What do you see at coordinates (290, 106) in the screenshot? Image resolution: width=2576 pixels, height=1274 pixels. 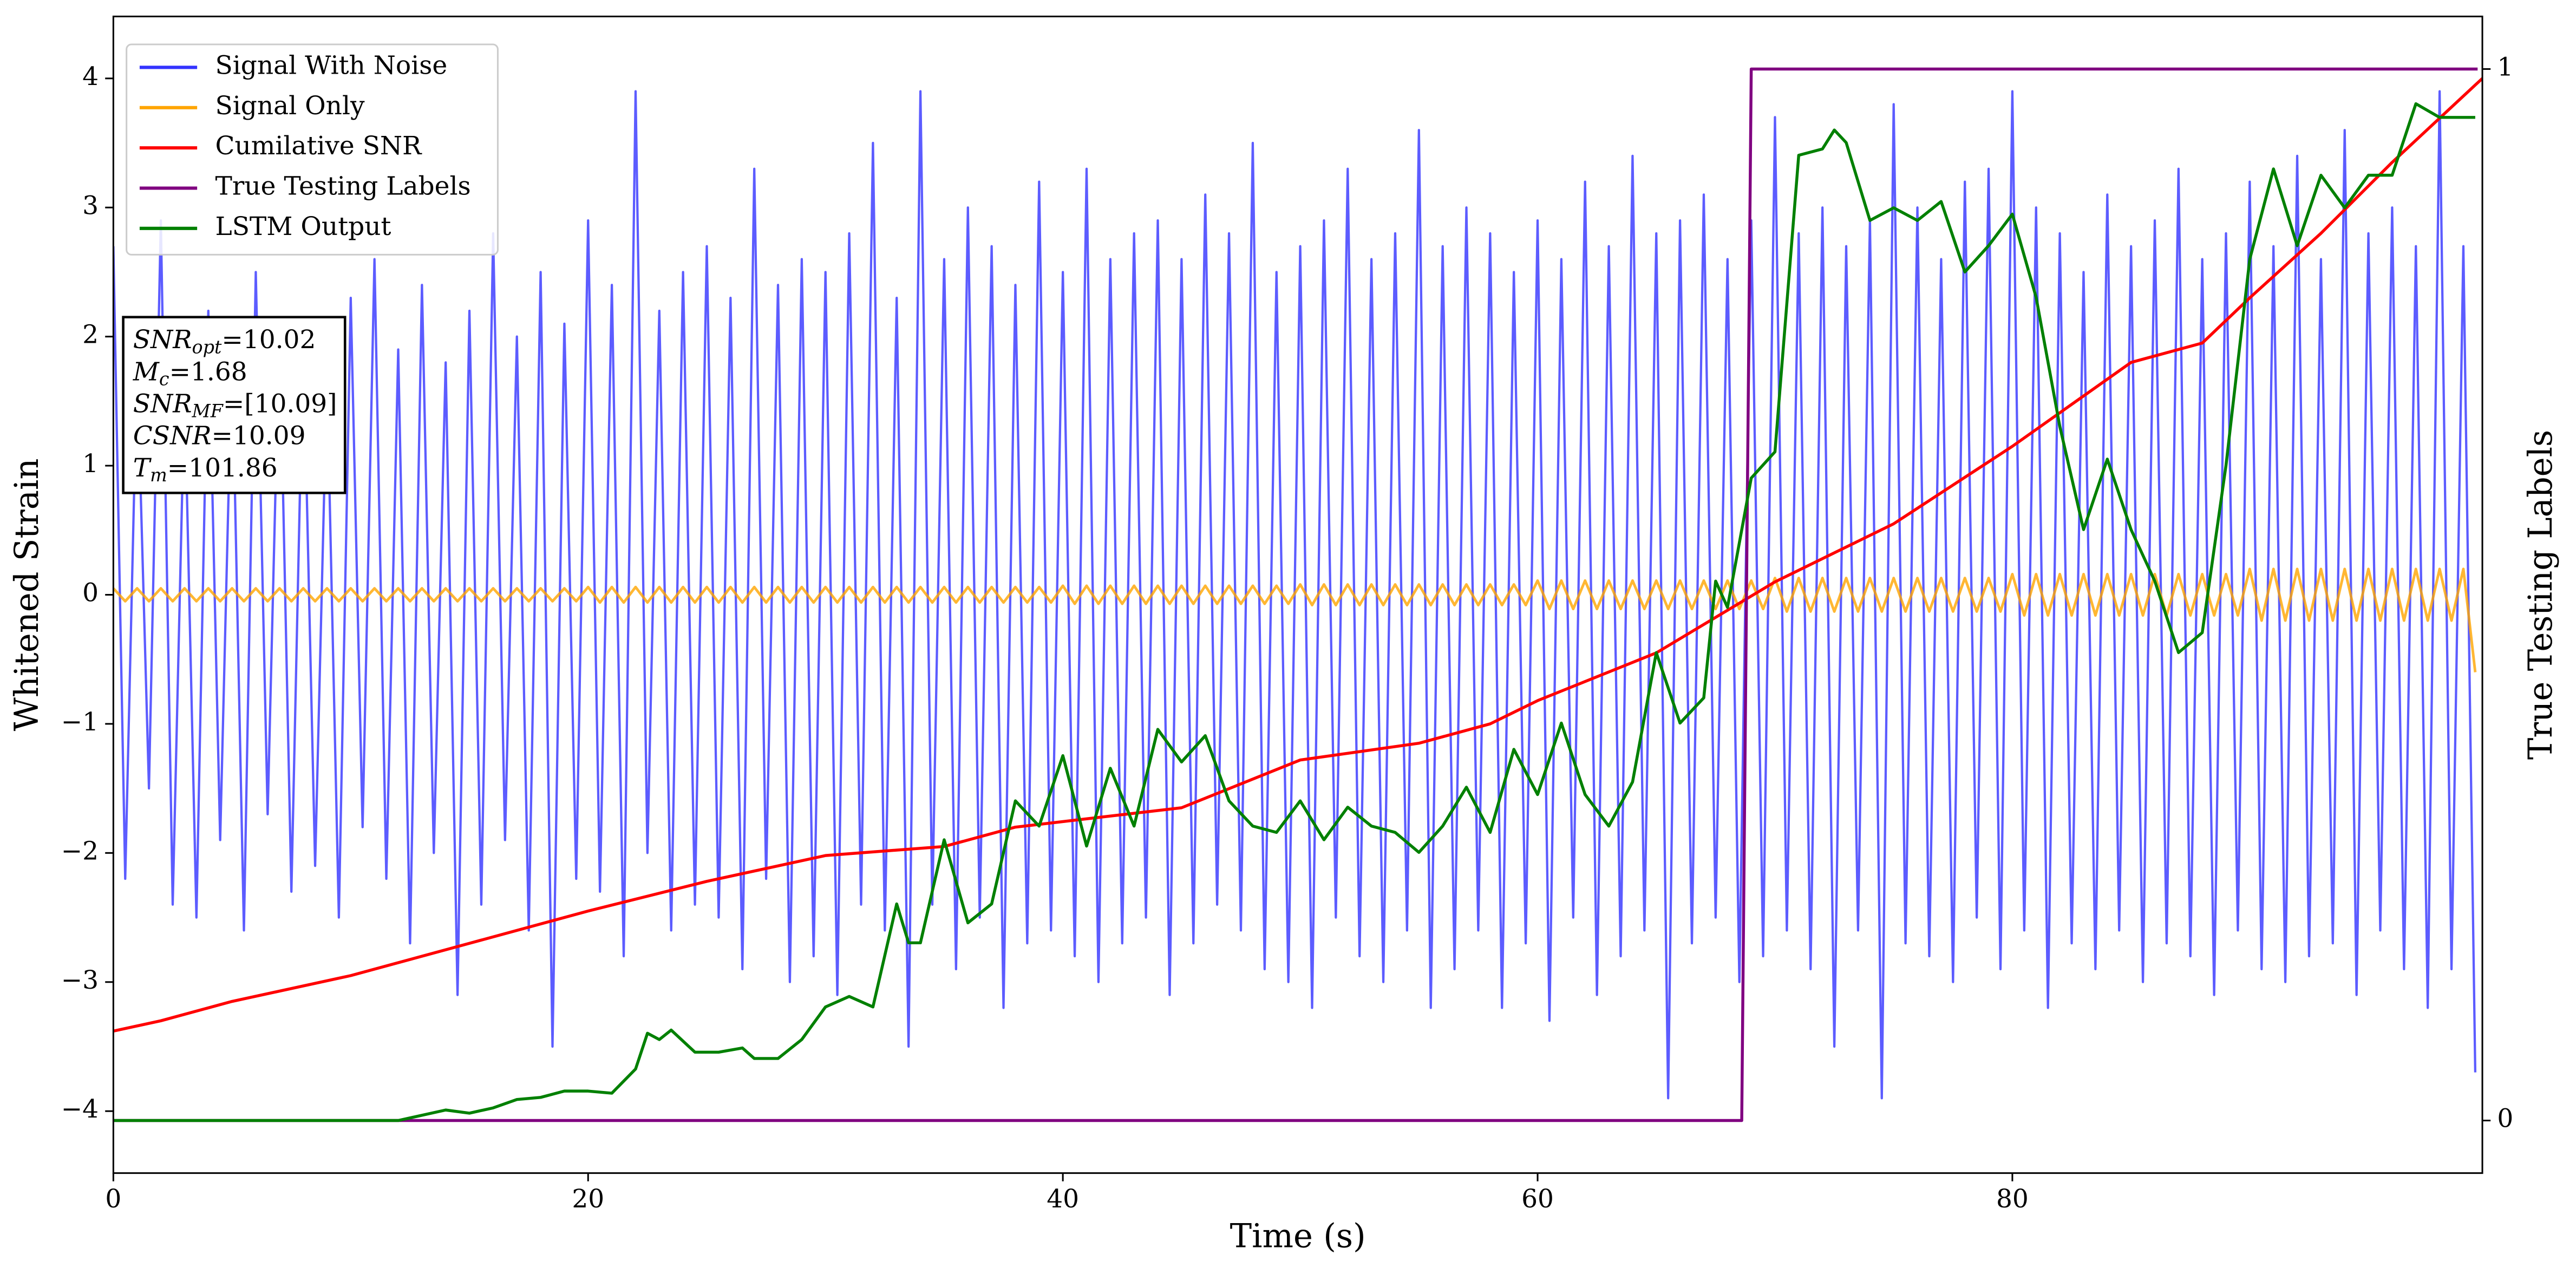 I see `legend-label: Signal Only` at bounding box center [290, 106].